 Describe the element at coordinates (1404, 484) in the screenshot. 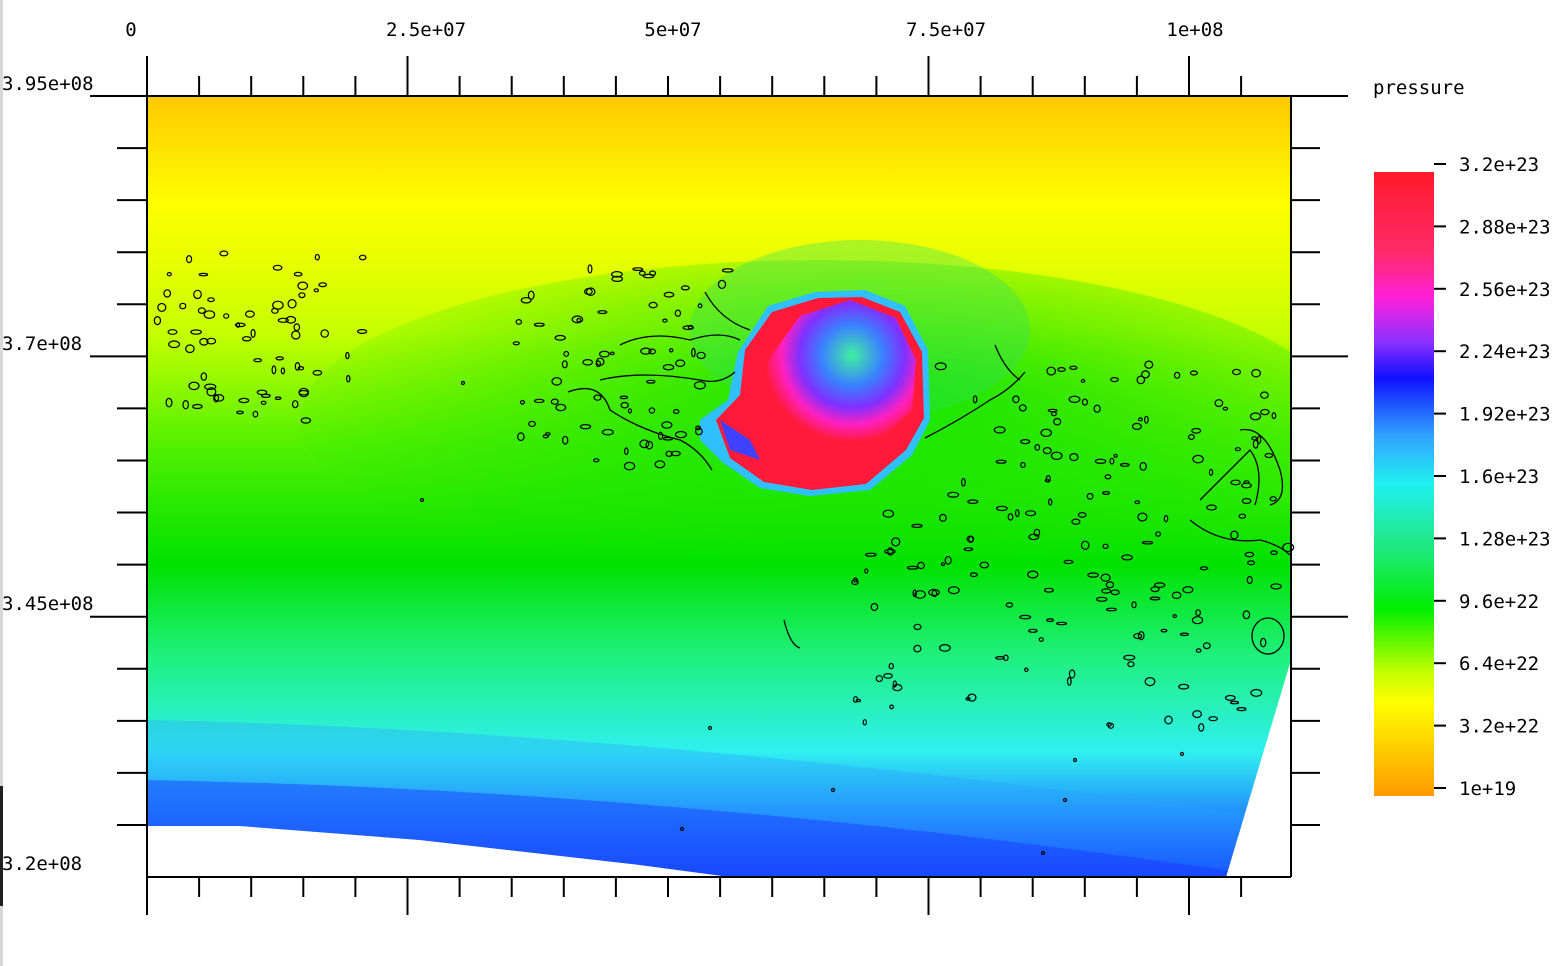

I see `colorbar-gradient` at that location.